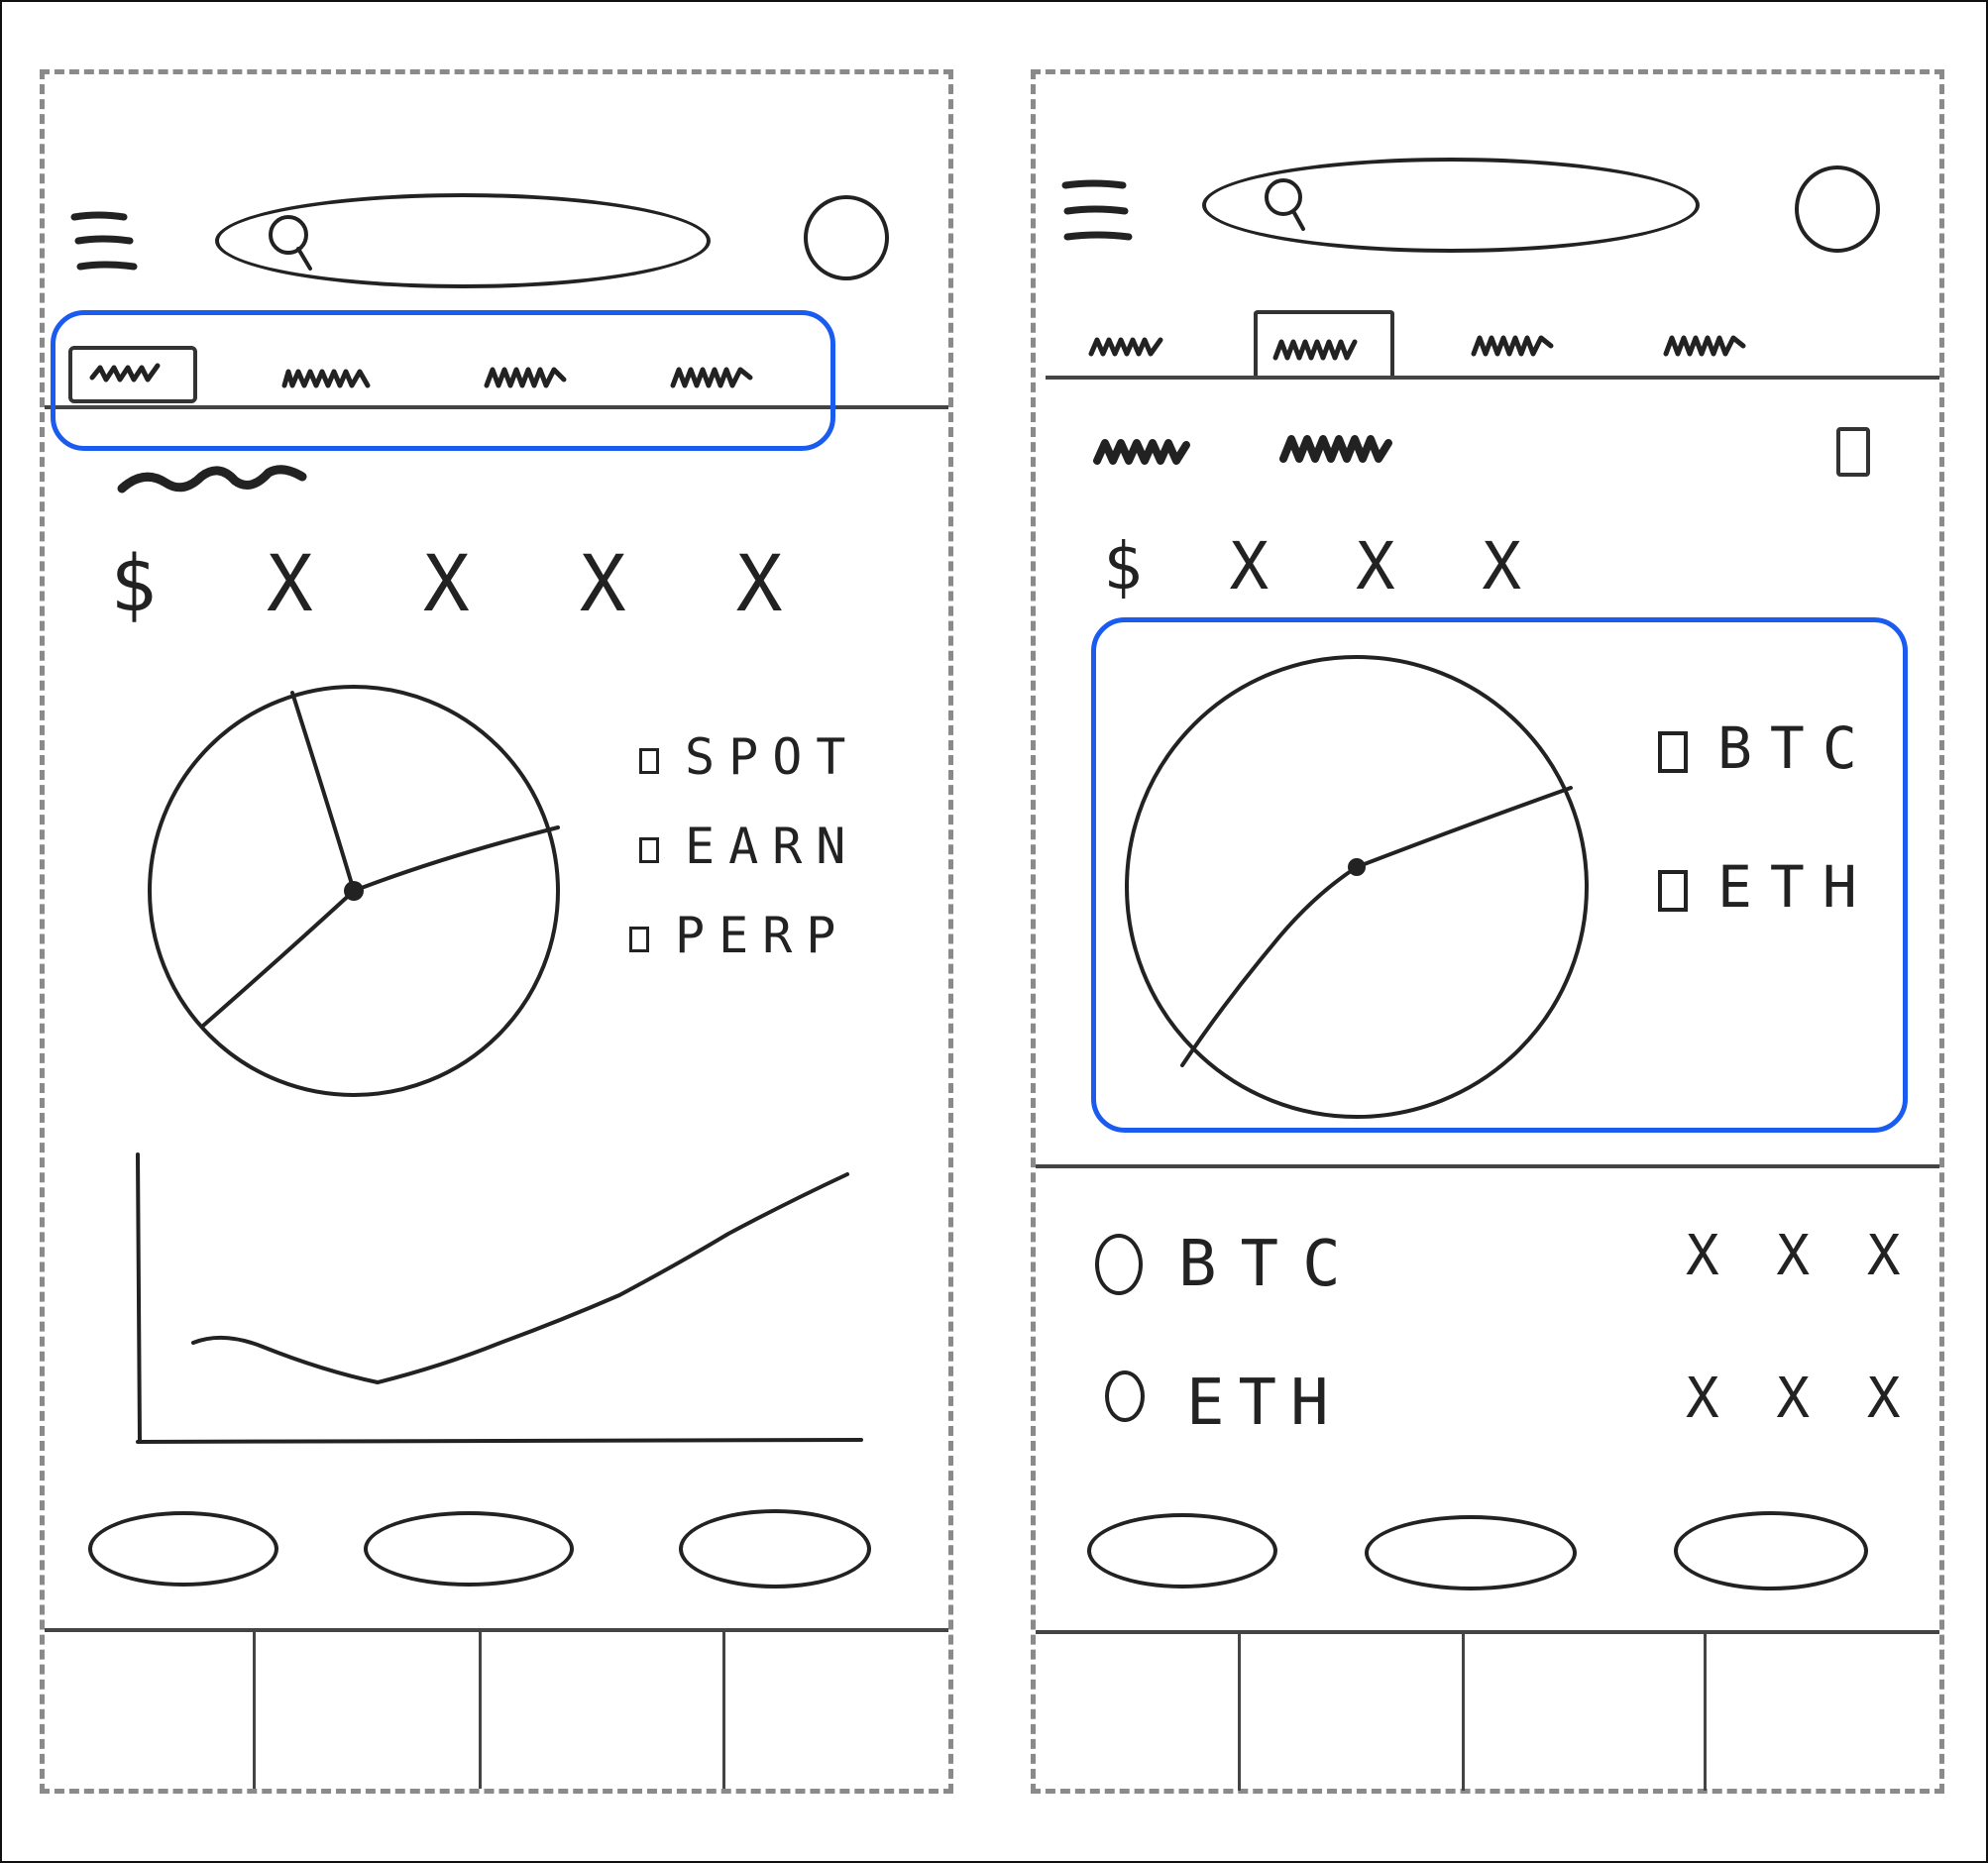 The height and width of the screenshot is (1863, 1988). Describe the element at coordinates (762, 935) in the screenshot. I see `legend-label: PERP` at that location.